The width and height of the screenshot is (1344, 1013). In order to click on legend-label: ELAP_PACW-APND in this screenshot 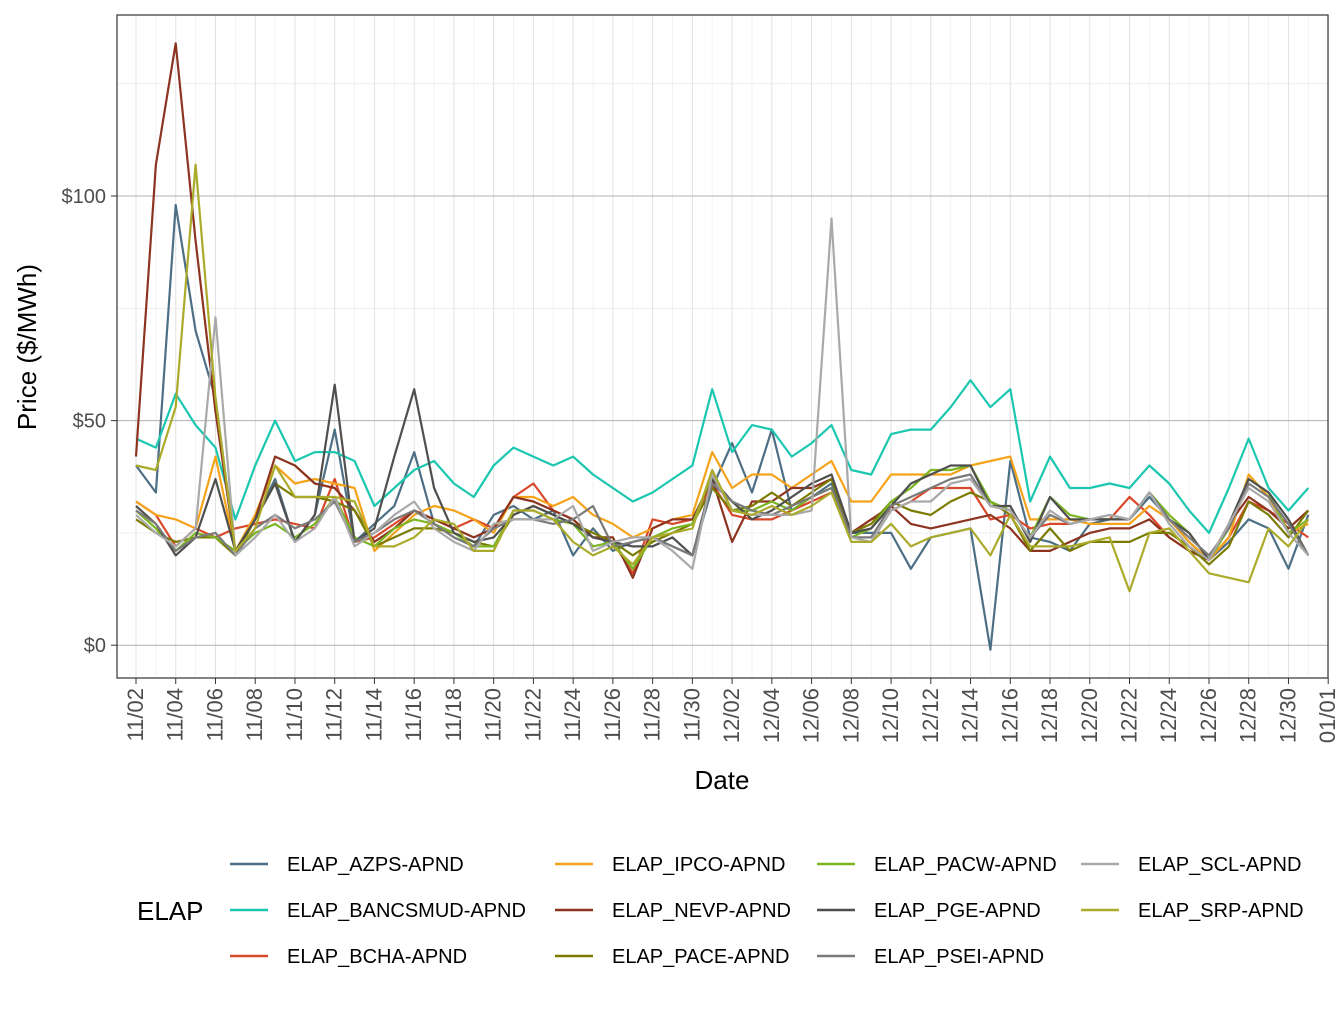, I will do `click(965, 865)`.